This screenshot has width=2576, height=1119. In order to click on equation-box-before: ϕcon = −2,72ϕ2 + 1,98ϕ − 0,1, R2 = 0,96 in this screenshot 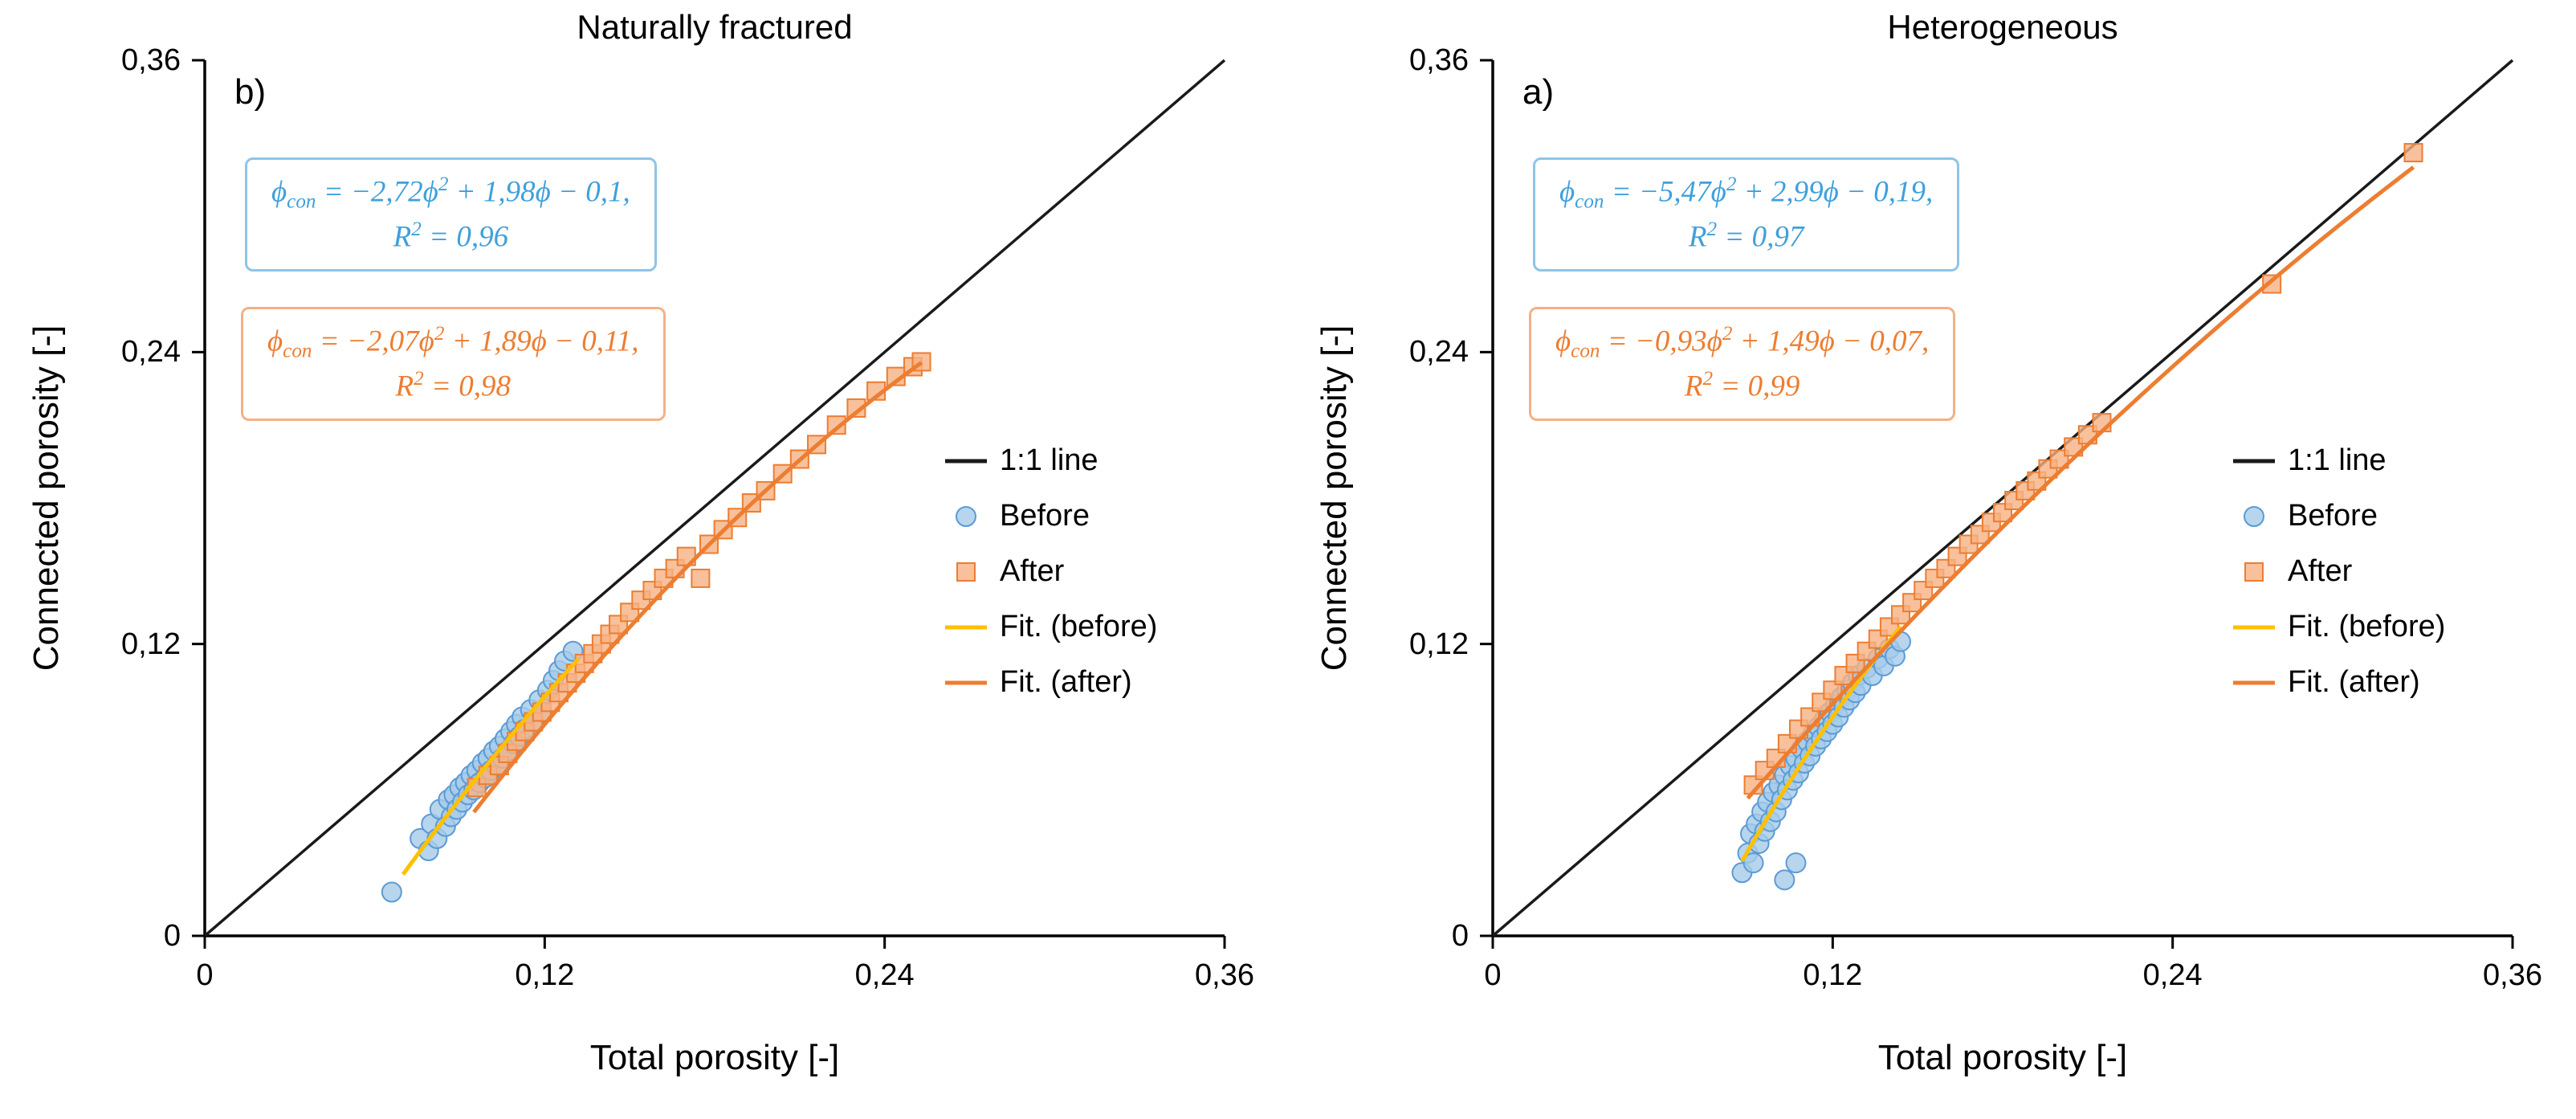, I will do `click(451, 214)`.